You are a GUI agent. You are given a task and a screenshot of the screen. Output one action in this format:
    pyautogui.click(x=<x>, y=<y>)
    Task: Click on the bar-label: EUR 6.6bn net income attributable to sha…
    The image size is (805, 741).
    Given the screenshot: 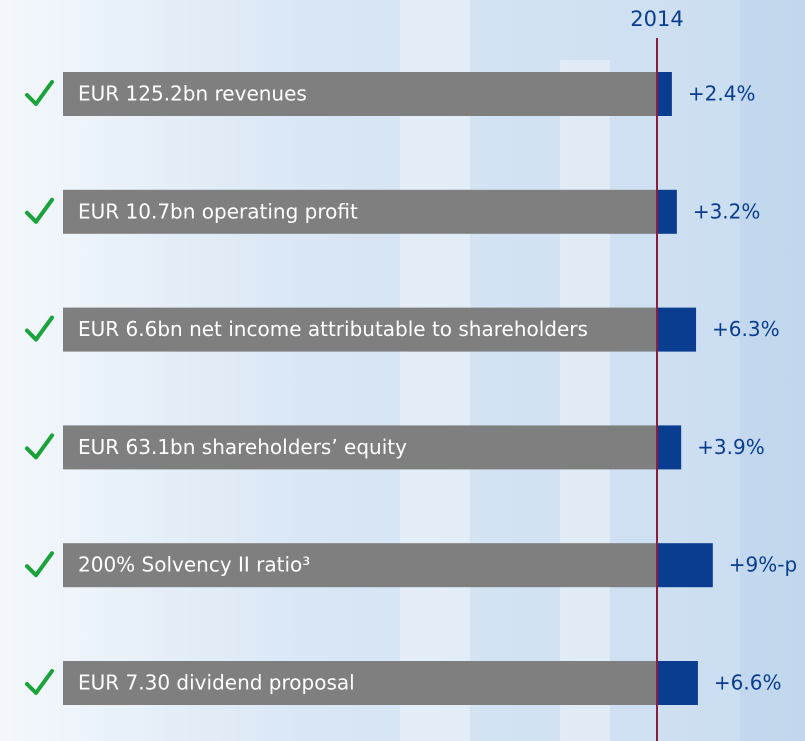 What is the action you would take?
    pyautogui.click(x=333, y=329)
    